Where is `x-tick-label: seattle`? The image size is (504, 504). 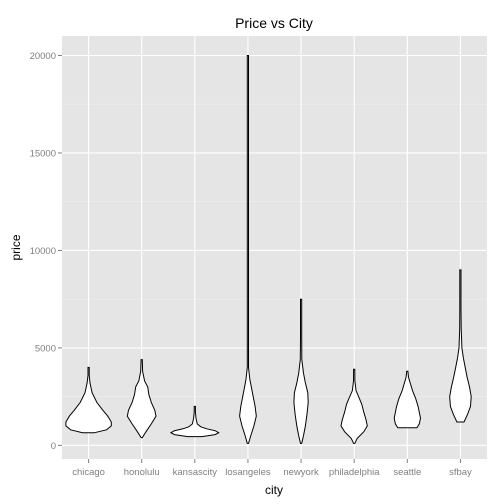 x-tick-label: seattle is located at coordinates (407, 472).